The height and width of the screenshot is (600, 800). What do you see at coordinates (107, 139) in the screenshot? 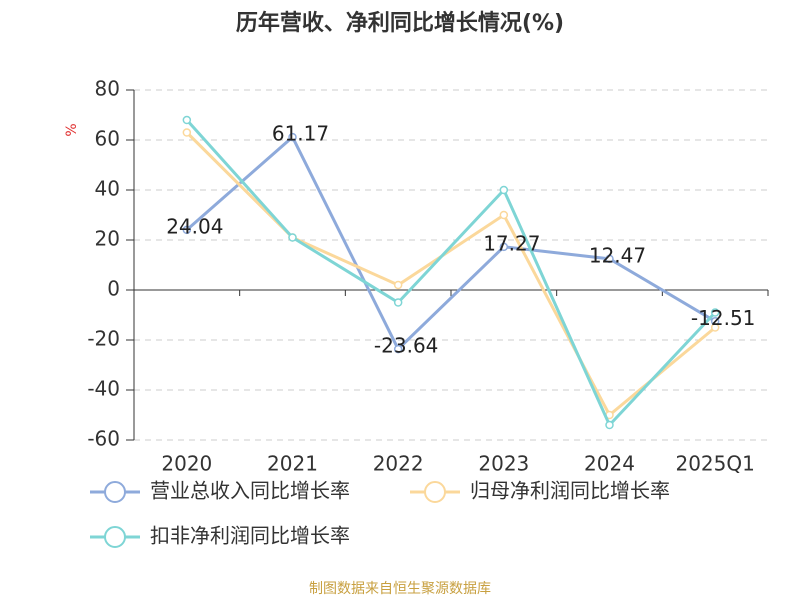
I see `y-tick-label: 60` at bounding box center [107, 139].